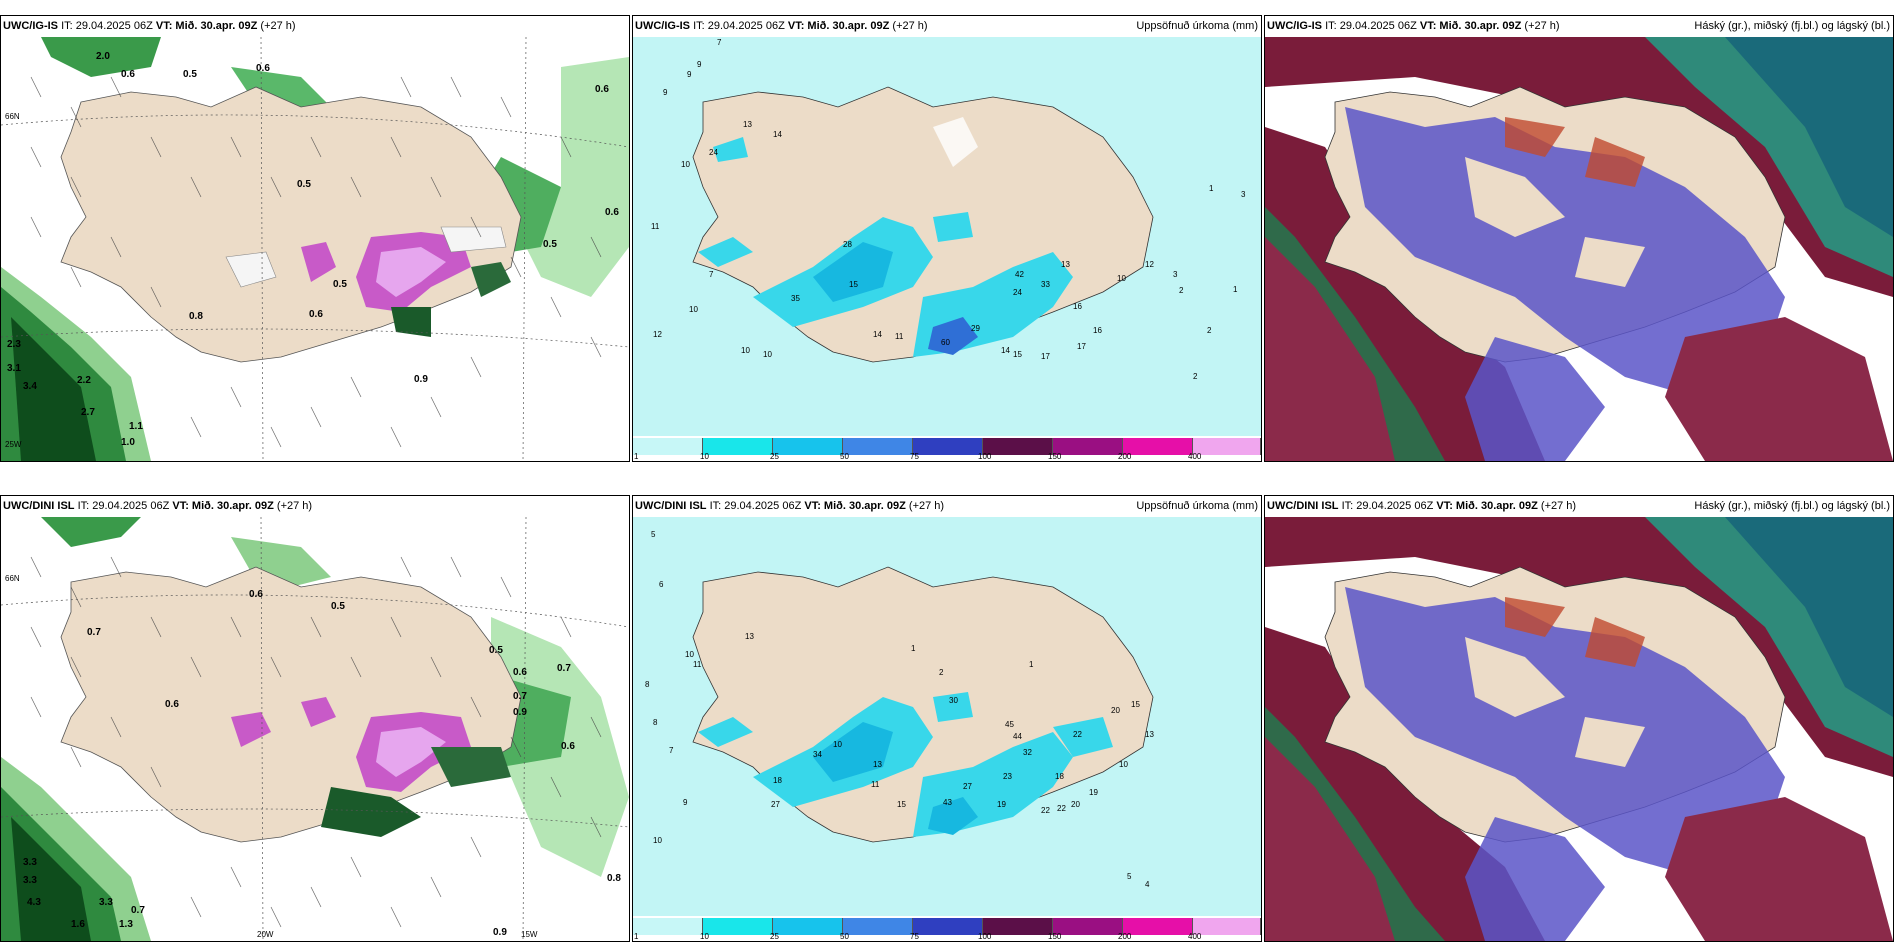 This screenshot has height=950, width=1900. Describe the element at coordinates (657, 334) in the screenshot. I see `precip-value: 12` at that location.